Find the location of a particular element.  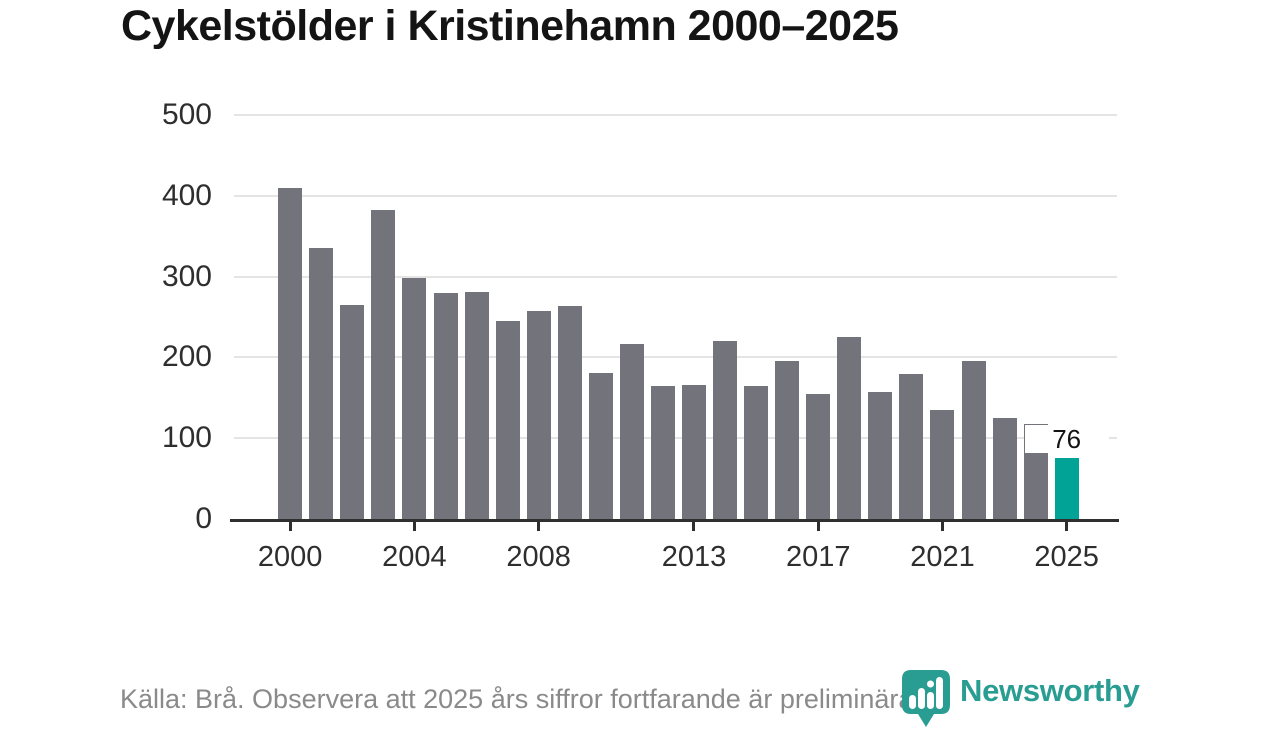

y-tick-label: 500 is located at coordinates (186, 114).